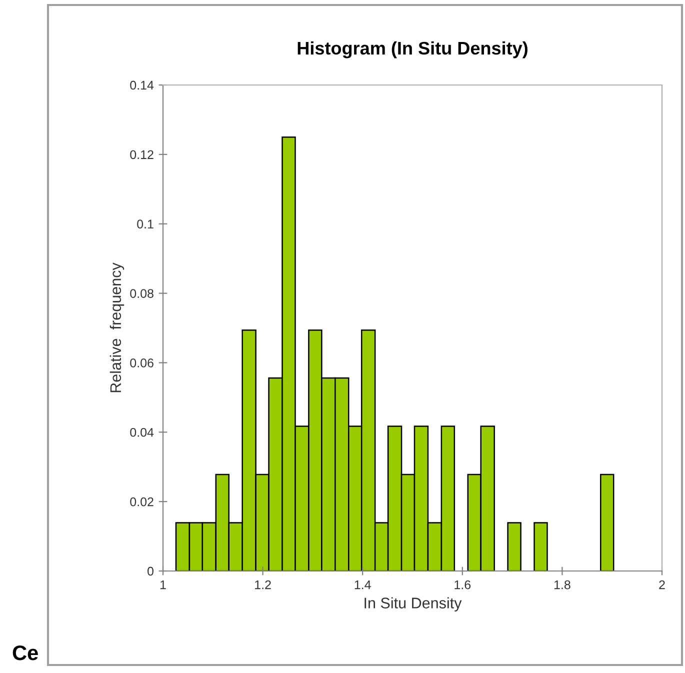 This screenshot has height=673, width=685. Describe the element at coordinates (413, 49) in the screenshot. I see `chart-title: Histogram (In Situ Density)` at that location.